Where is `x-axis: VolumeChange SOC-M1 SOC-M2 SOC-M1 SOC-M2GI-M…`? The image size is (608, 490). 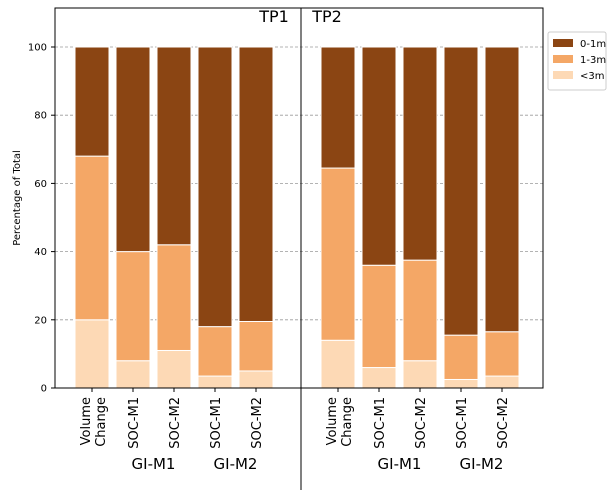
x-axis: VolumeChange SOC-M1 SOC-M2 SOC-M1 SOC-M2GI-M… is located at coordinates (295, 430).